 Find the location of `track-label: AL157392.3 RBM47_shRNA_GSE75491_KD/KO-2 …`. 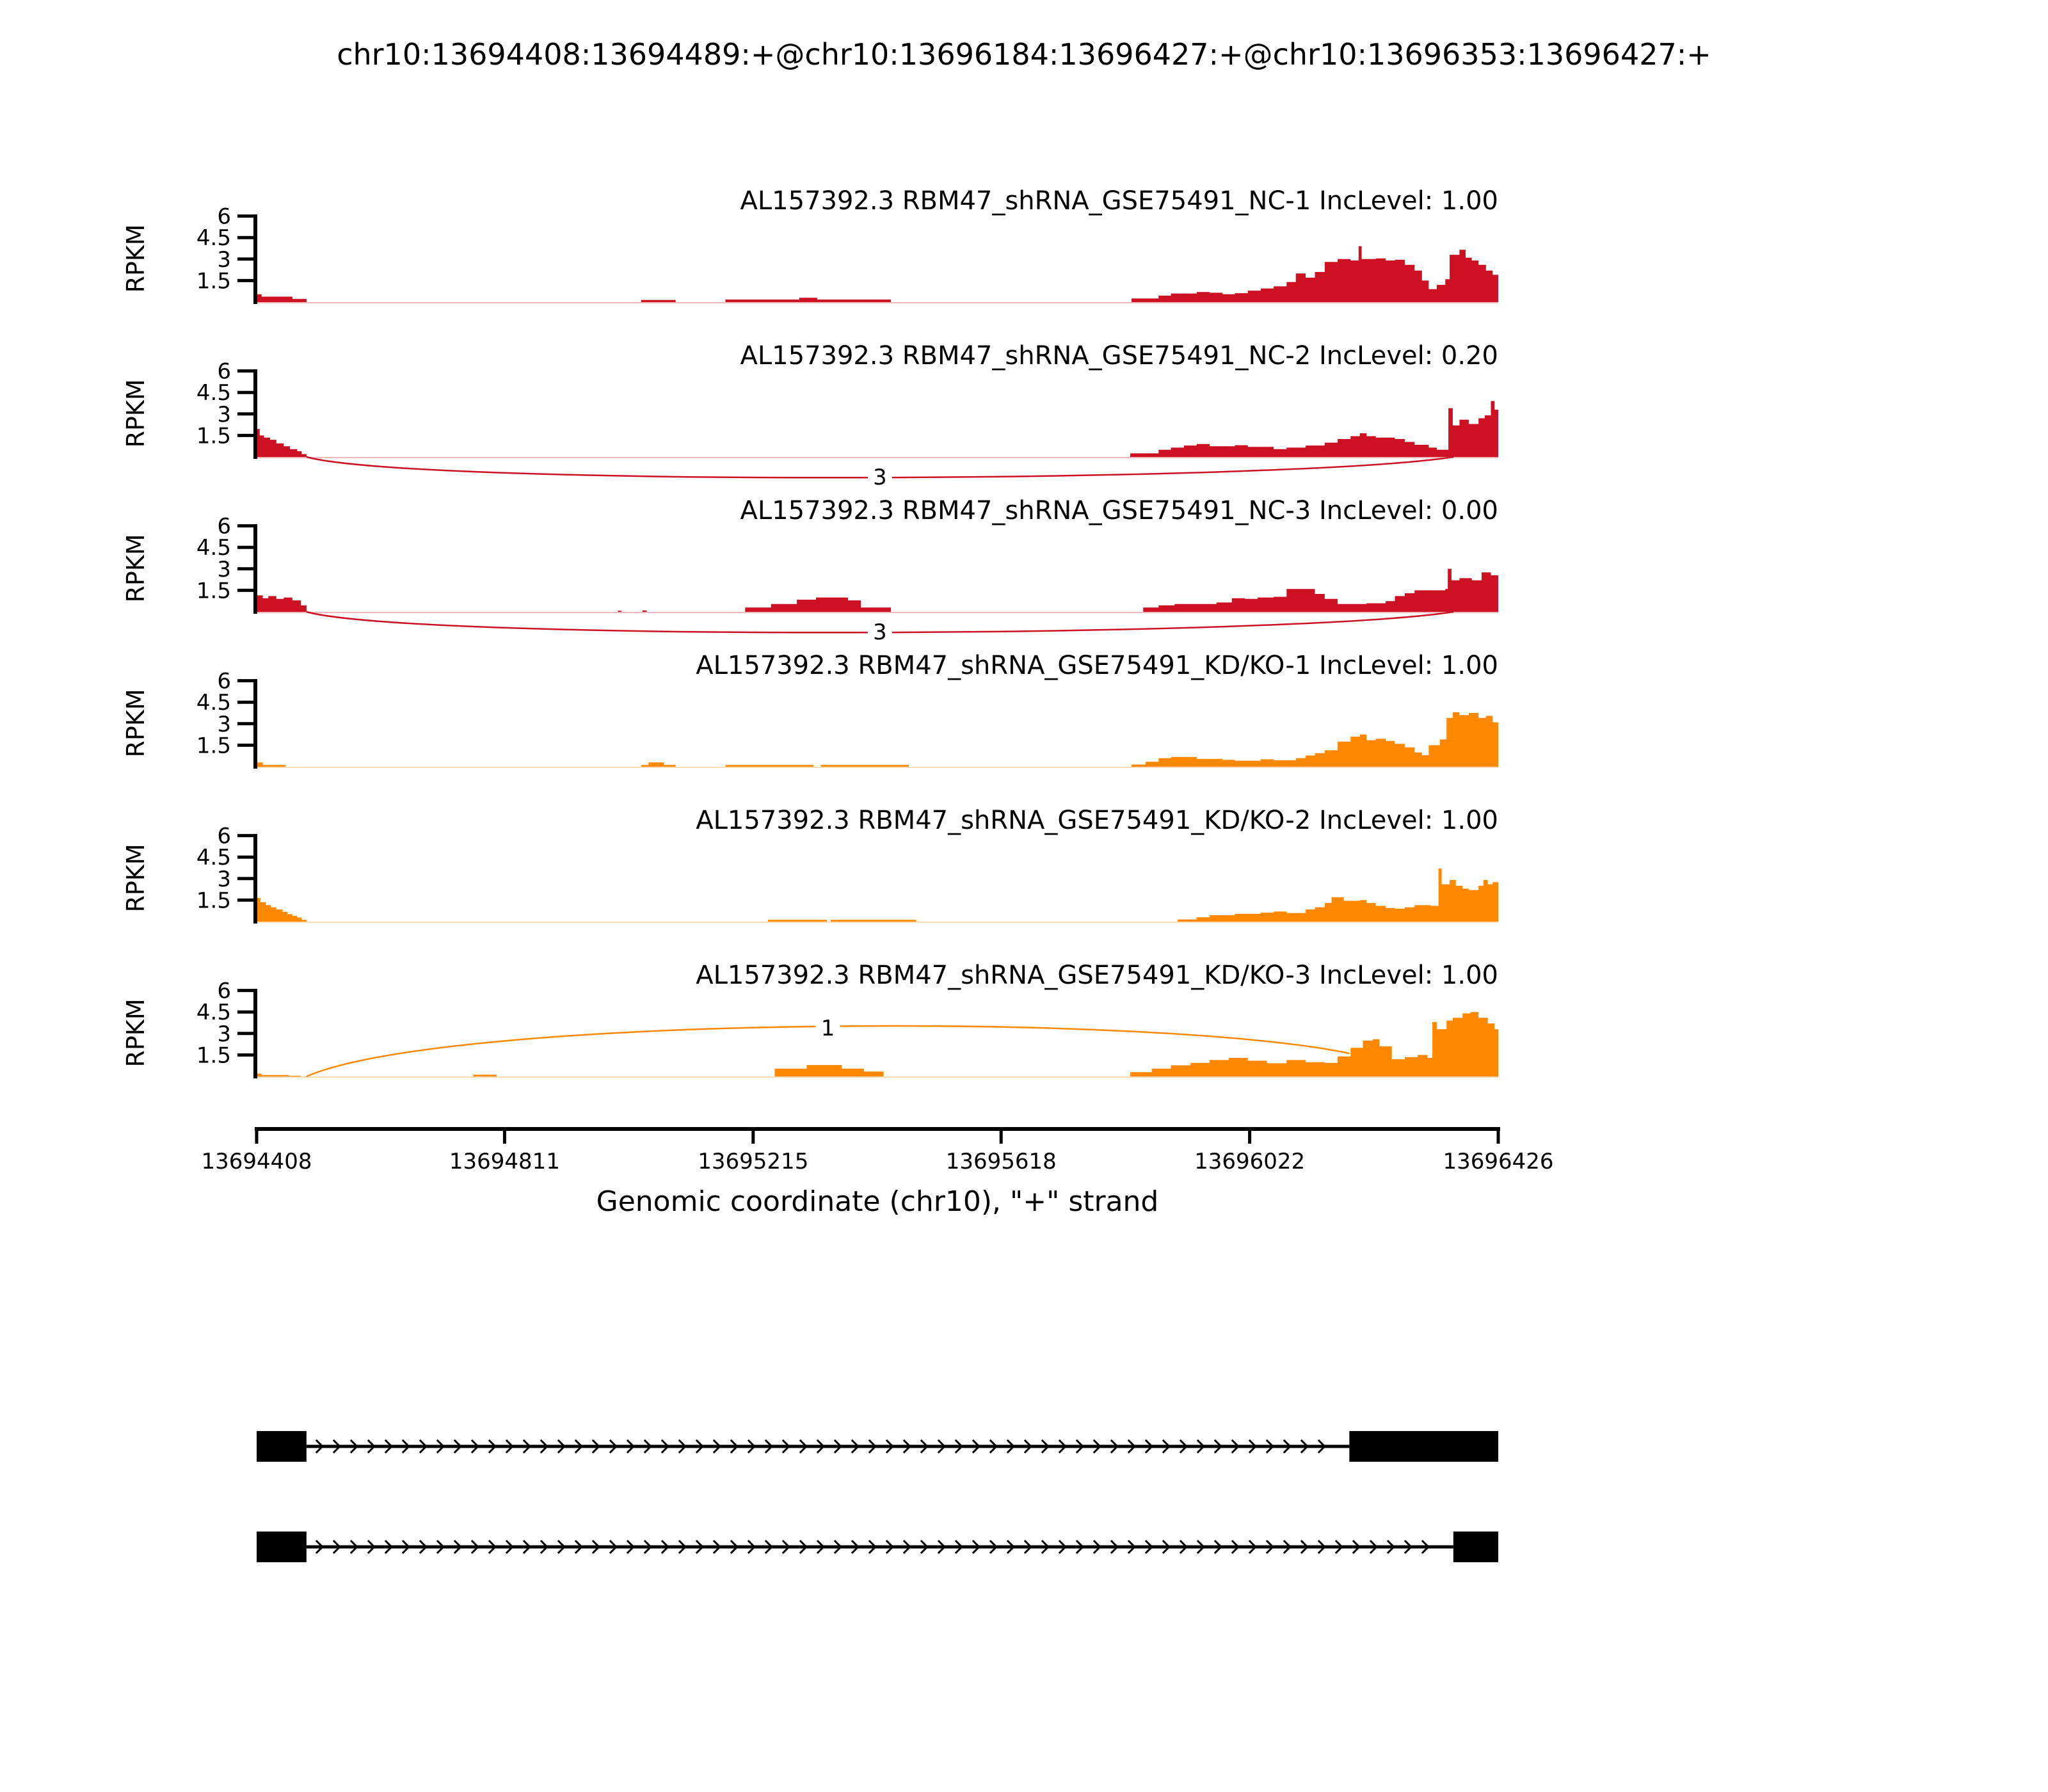

track-label: AL157392.3 RBM47_shRNA_GSE75491_KD/KO-2 … is located at coordinates (1097, 820).